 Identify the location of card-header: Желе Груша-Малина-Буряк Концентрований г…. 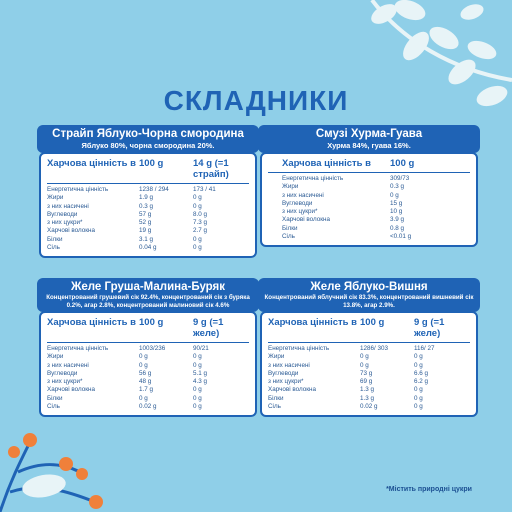
(148, 295).